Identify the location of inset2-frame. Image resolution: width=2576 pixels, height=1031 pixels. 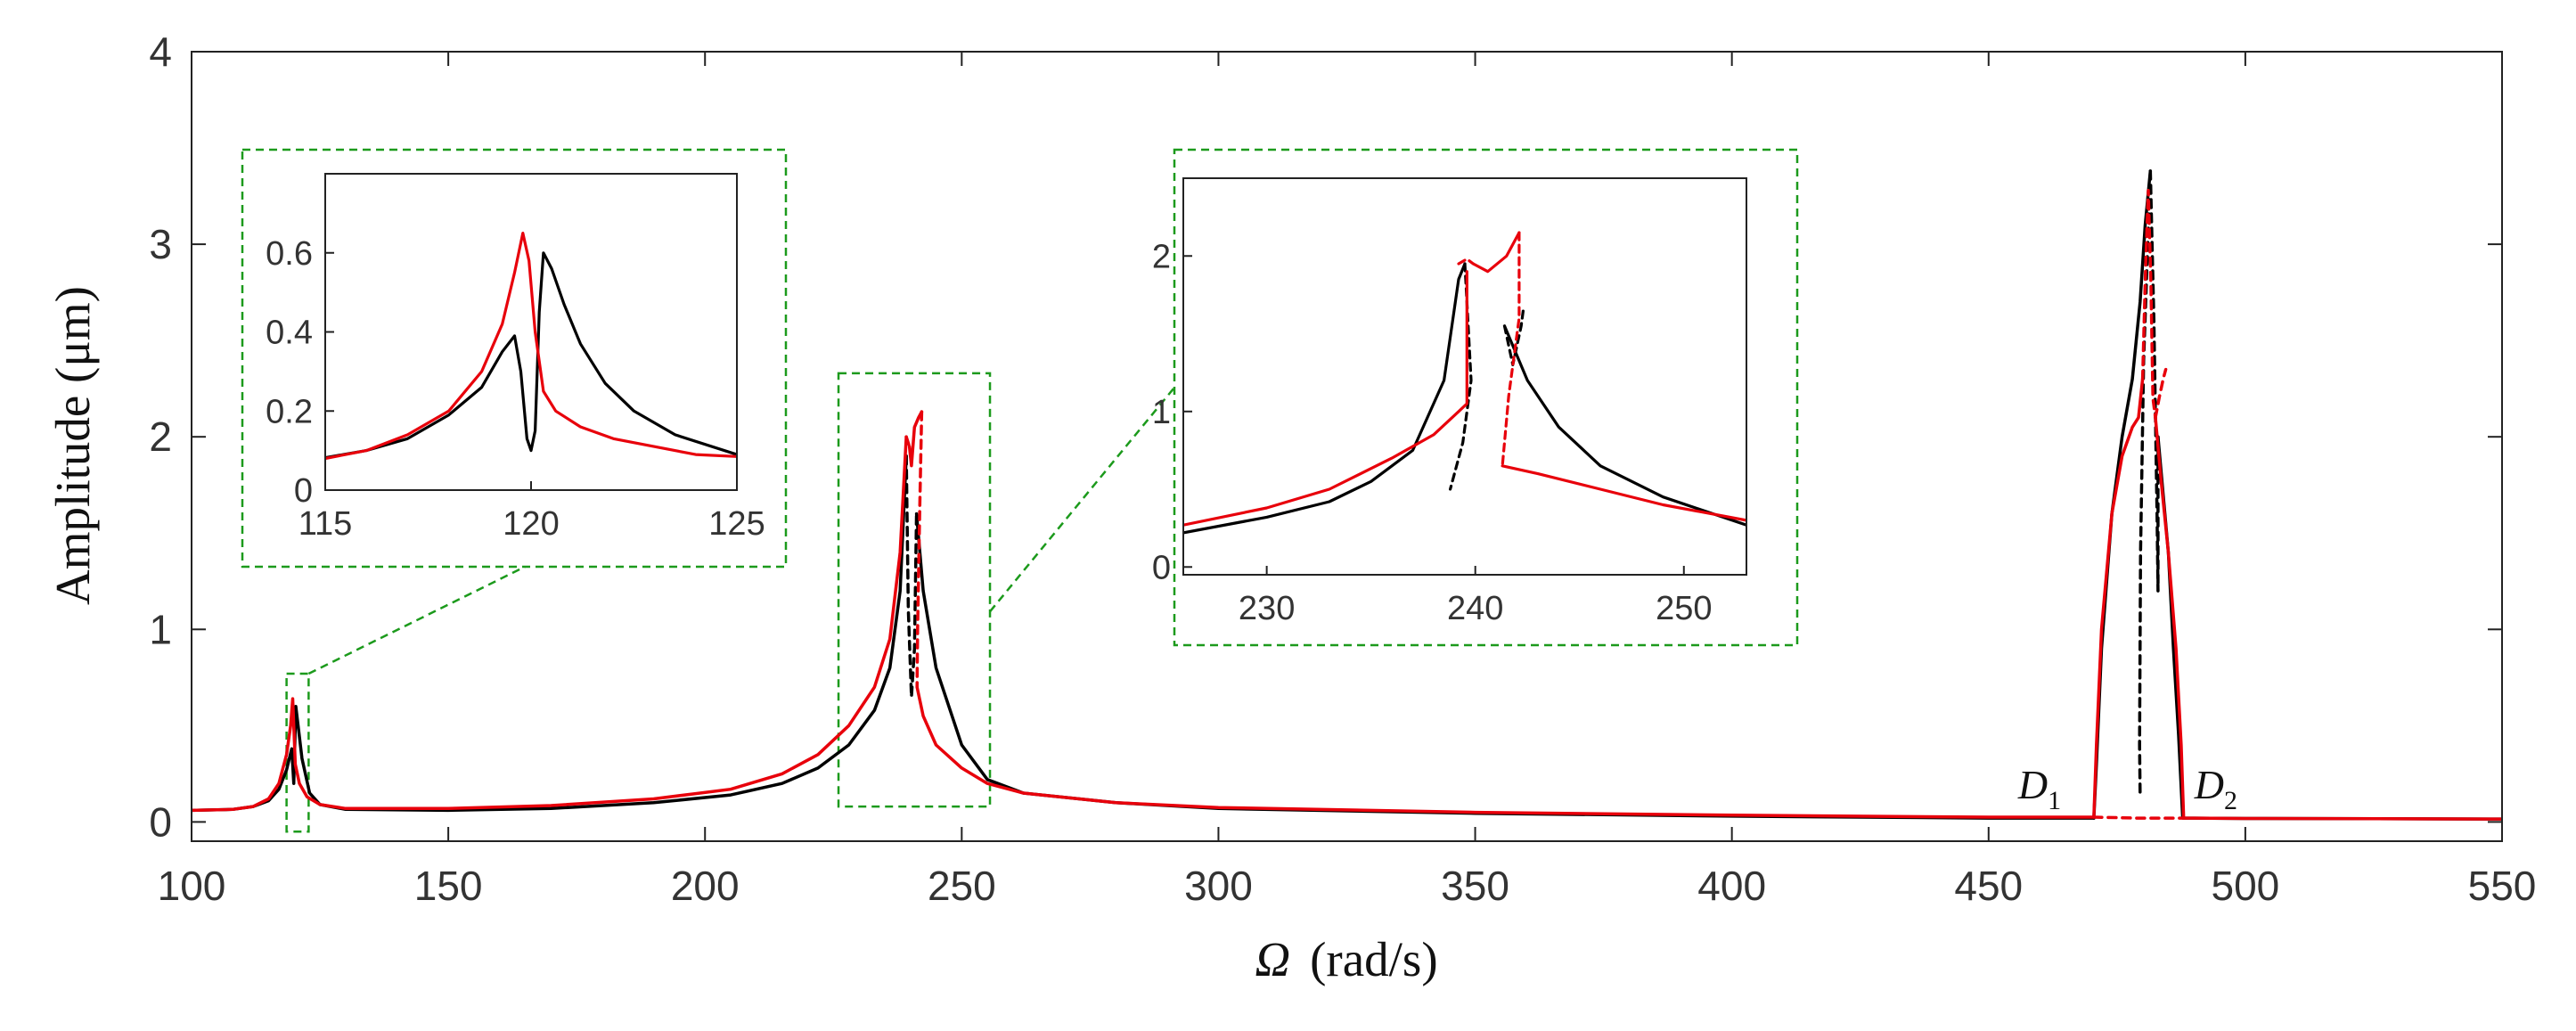
(1486, 397).